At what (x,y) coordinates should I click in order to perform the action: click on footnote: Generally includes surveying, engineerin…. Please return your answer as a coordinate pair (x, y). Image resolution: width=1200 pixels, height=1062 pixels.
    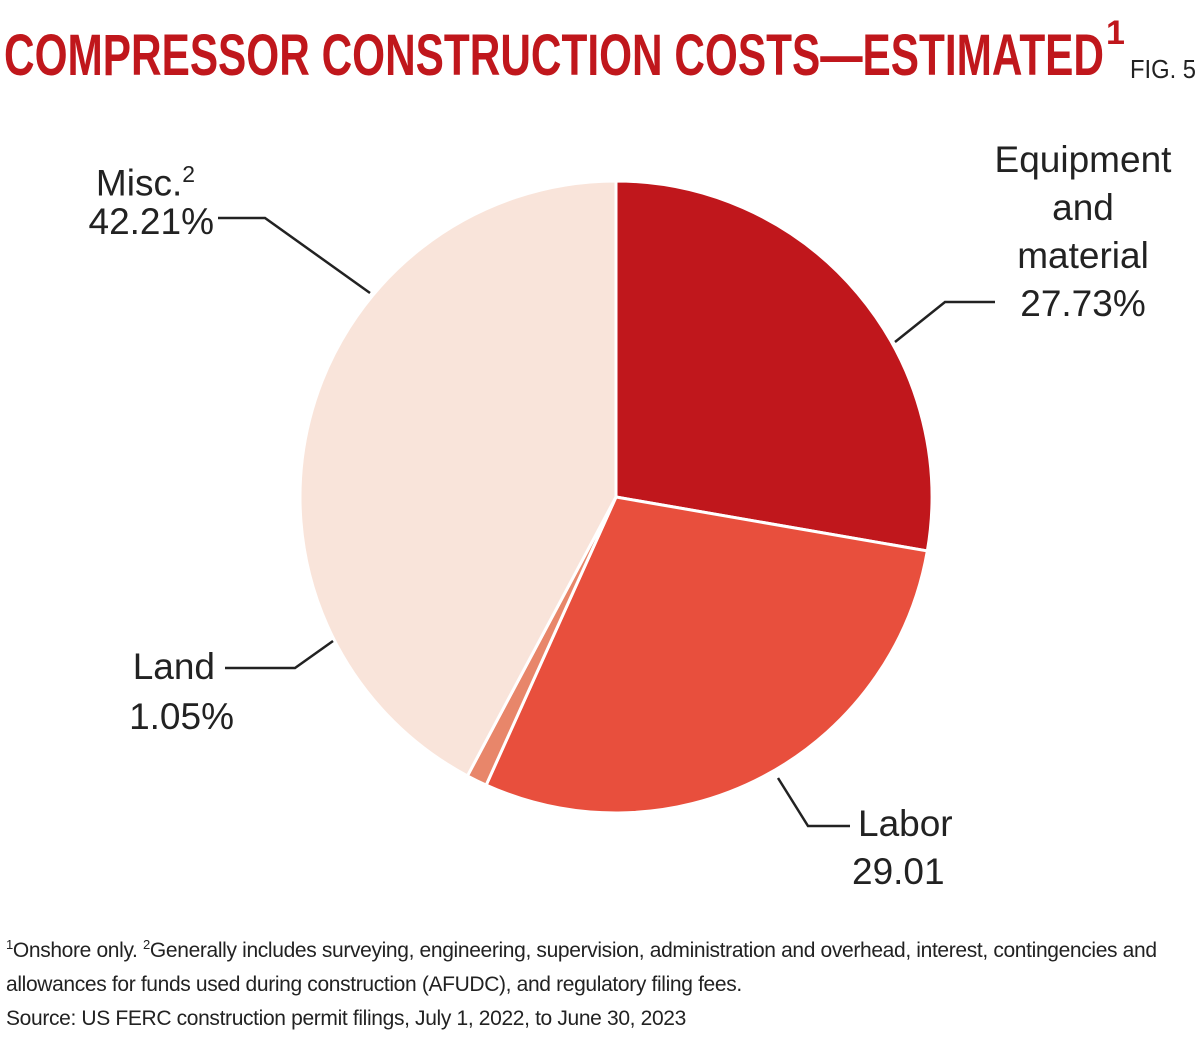
    Looking at the image, I should click on (581, 967).